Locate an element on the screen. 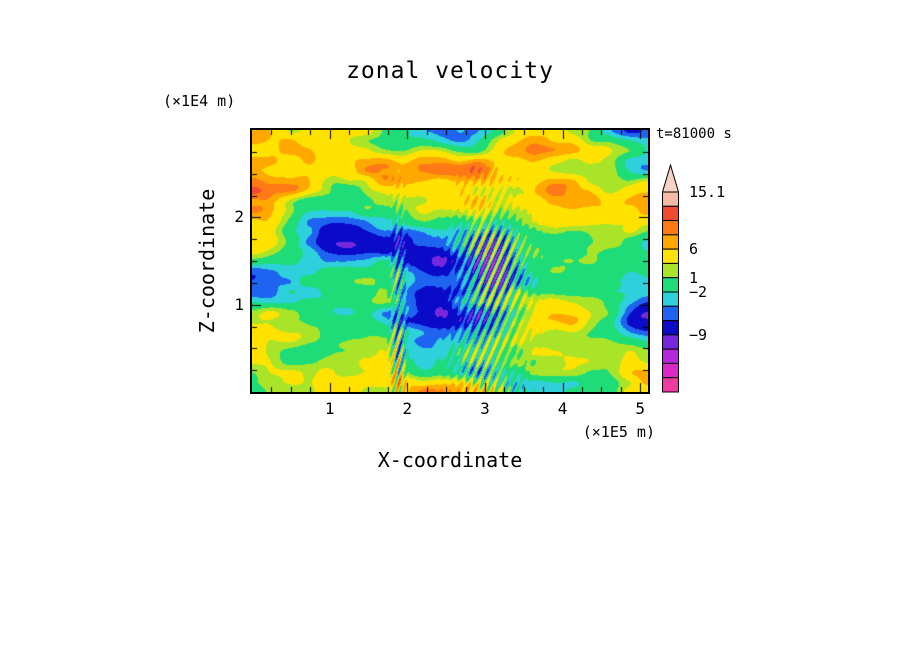 This screenshot has width=904, height=654. y-tick-label: 1 is located at coordinates (239, 304).